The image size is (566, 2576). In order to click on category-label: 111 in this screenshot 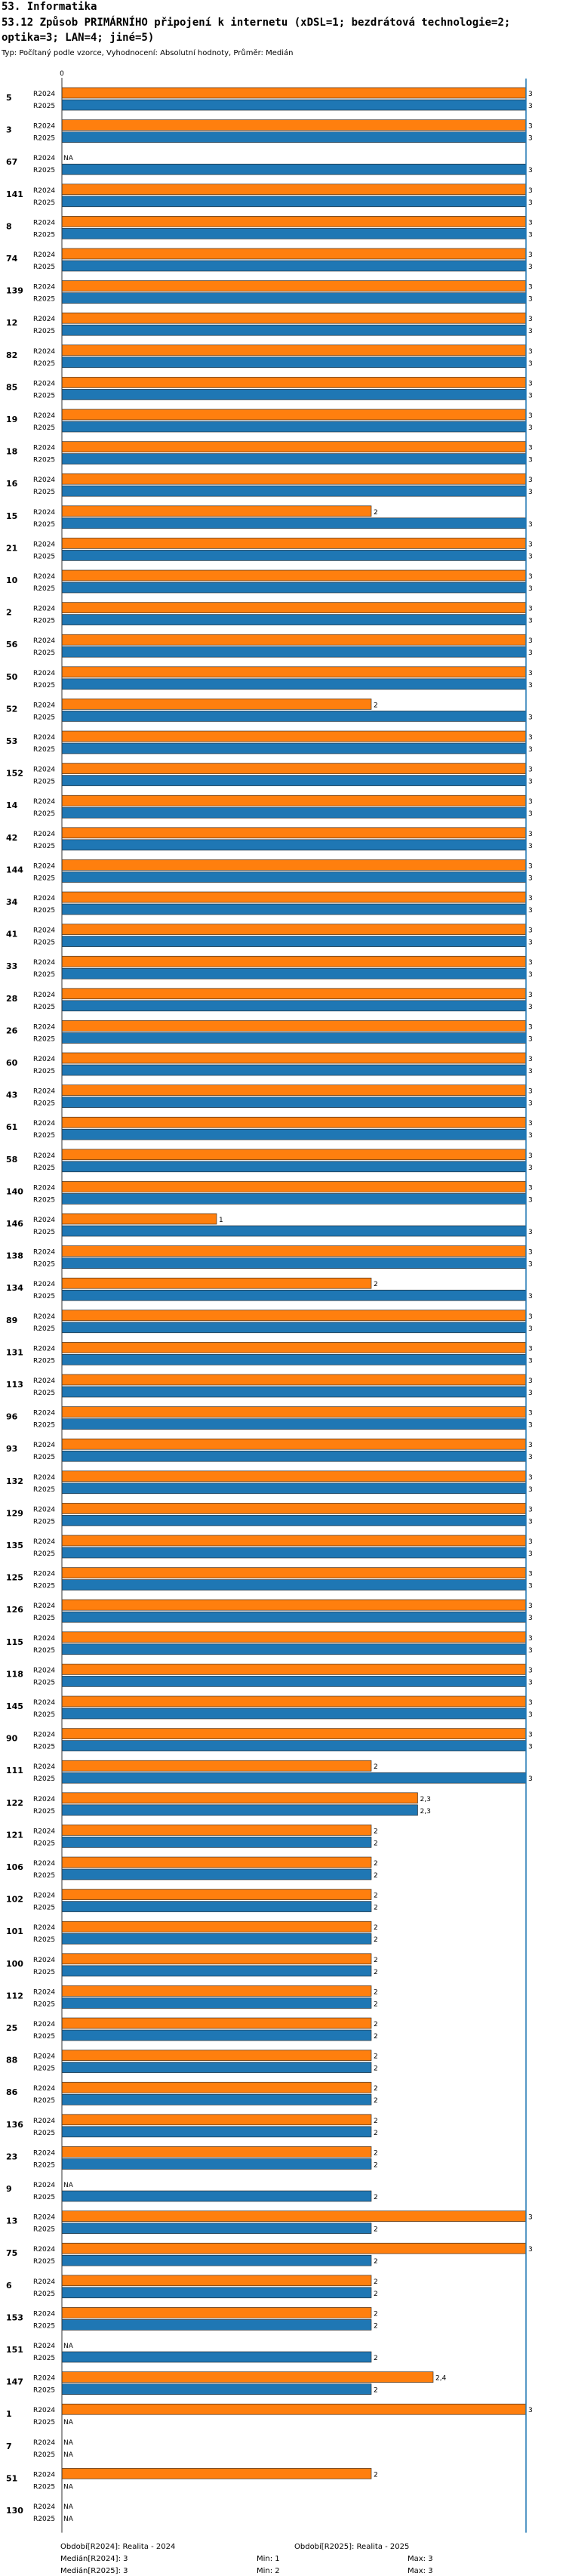, I will do `click(15, 1770)`.